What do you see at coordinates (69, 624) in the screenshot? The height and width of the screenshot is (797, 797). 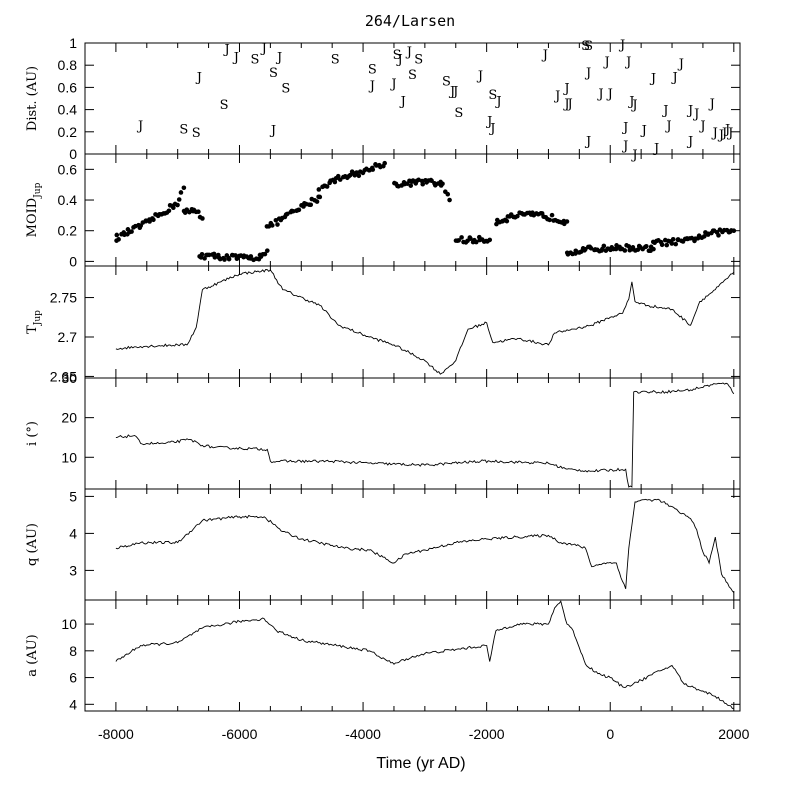 I see `y-tick-label: 10` at bounding box center [69, 624].